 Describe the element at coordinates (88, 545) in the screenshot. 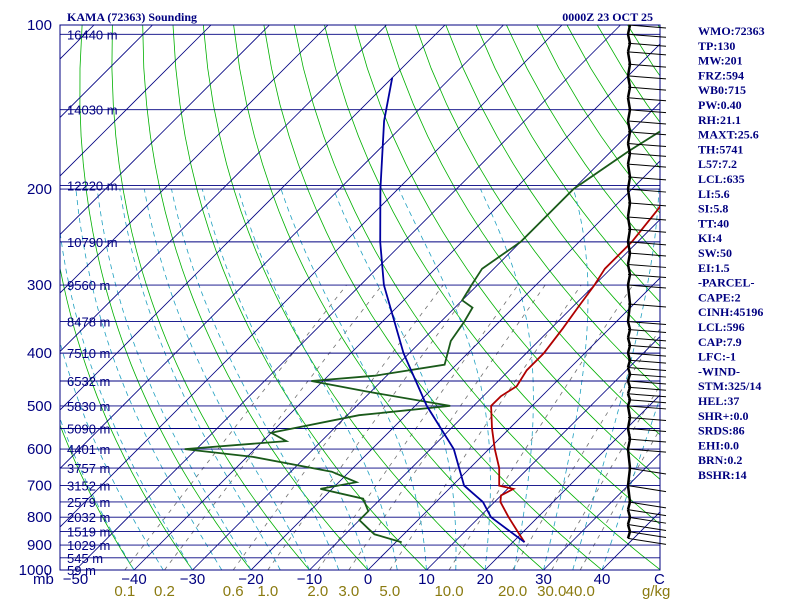

I see `height-label: 1029 m` at that location.